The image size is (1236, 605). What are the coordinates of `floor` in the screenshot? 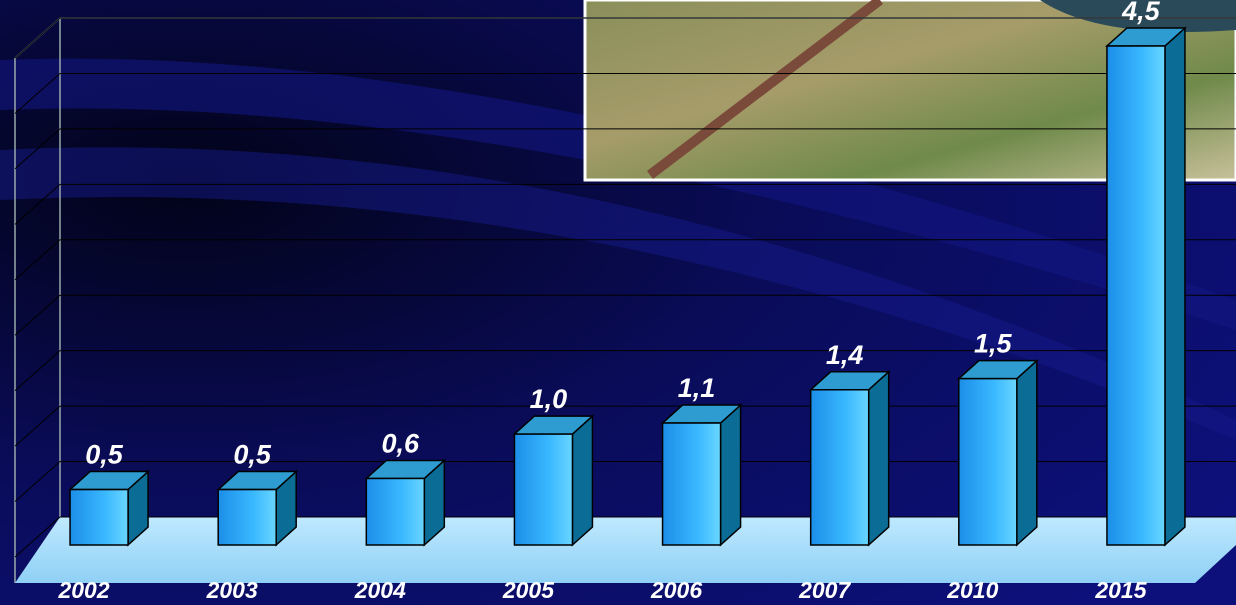 It's located at (625, 550).